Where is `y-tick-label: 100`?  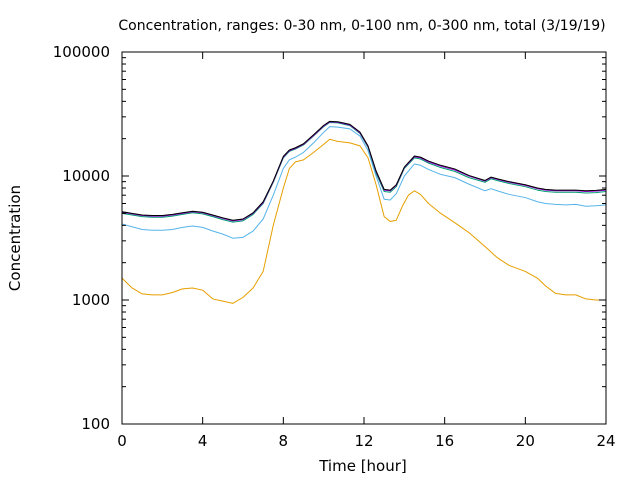
y-tick-label: 100 is located at coordinates (95, 424).